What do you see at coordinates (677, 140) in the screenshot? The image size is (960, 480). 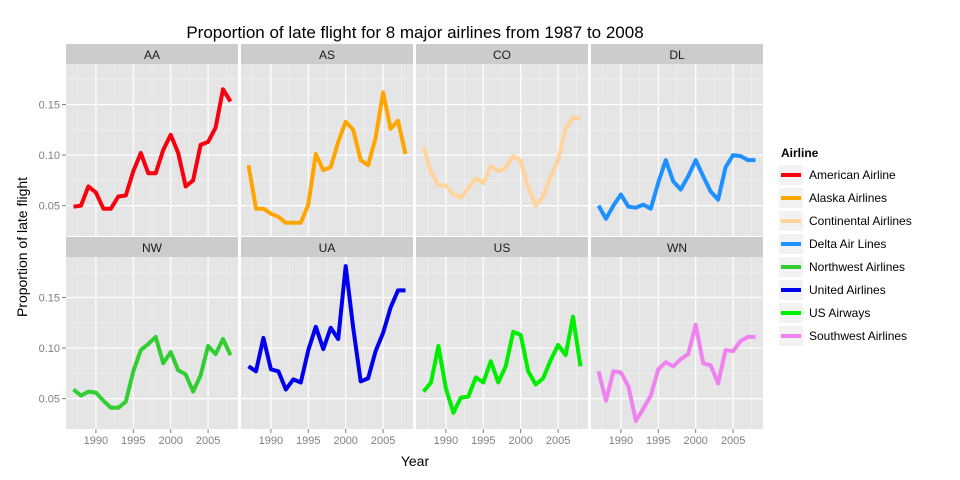 I see `facet-panel-dl: DL` at bounding box center [677, 140].